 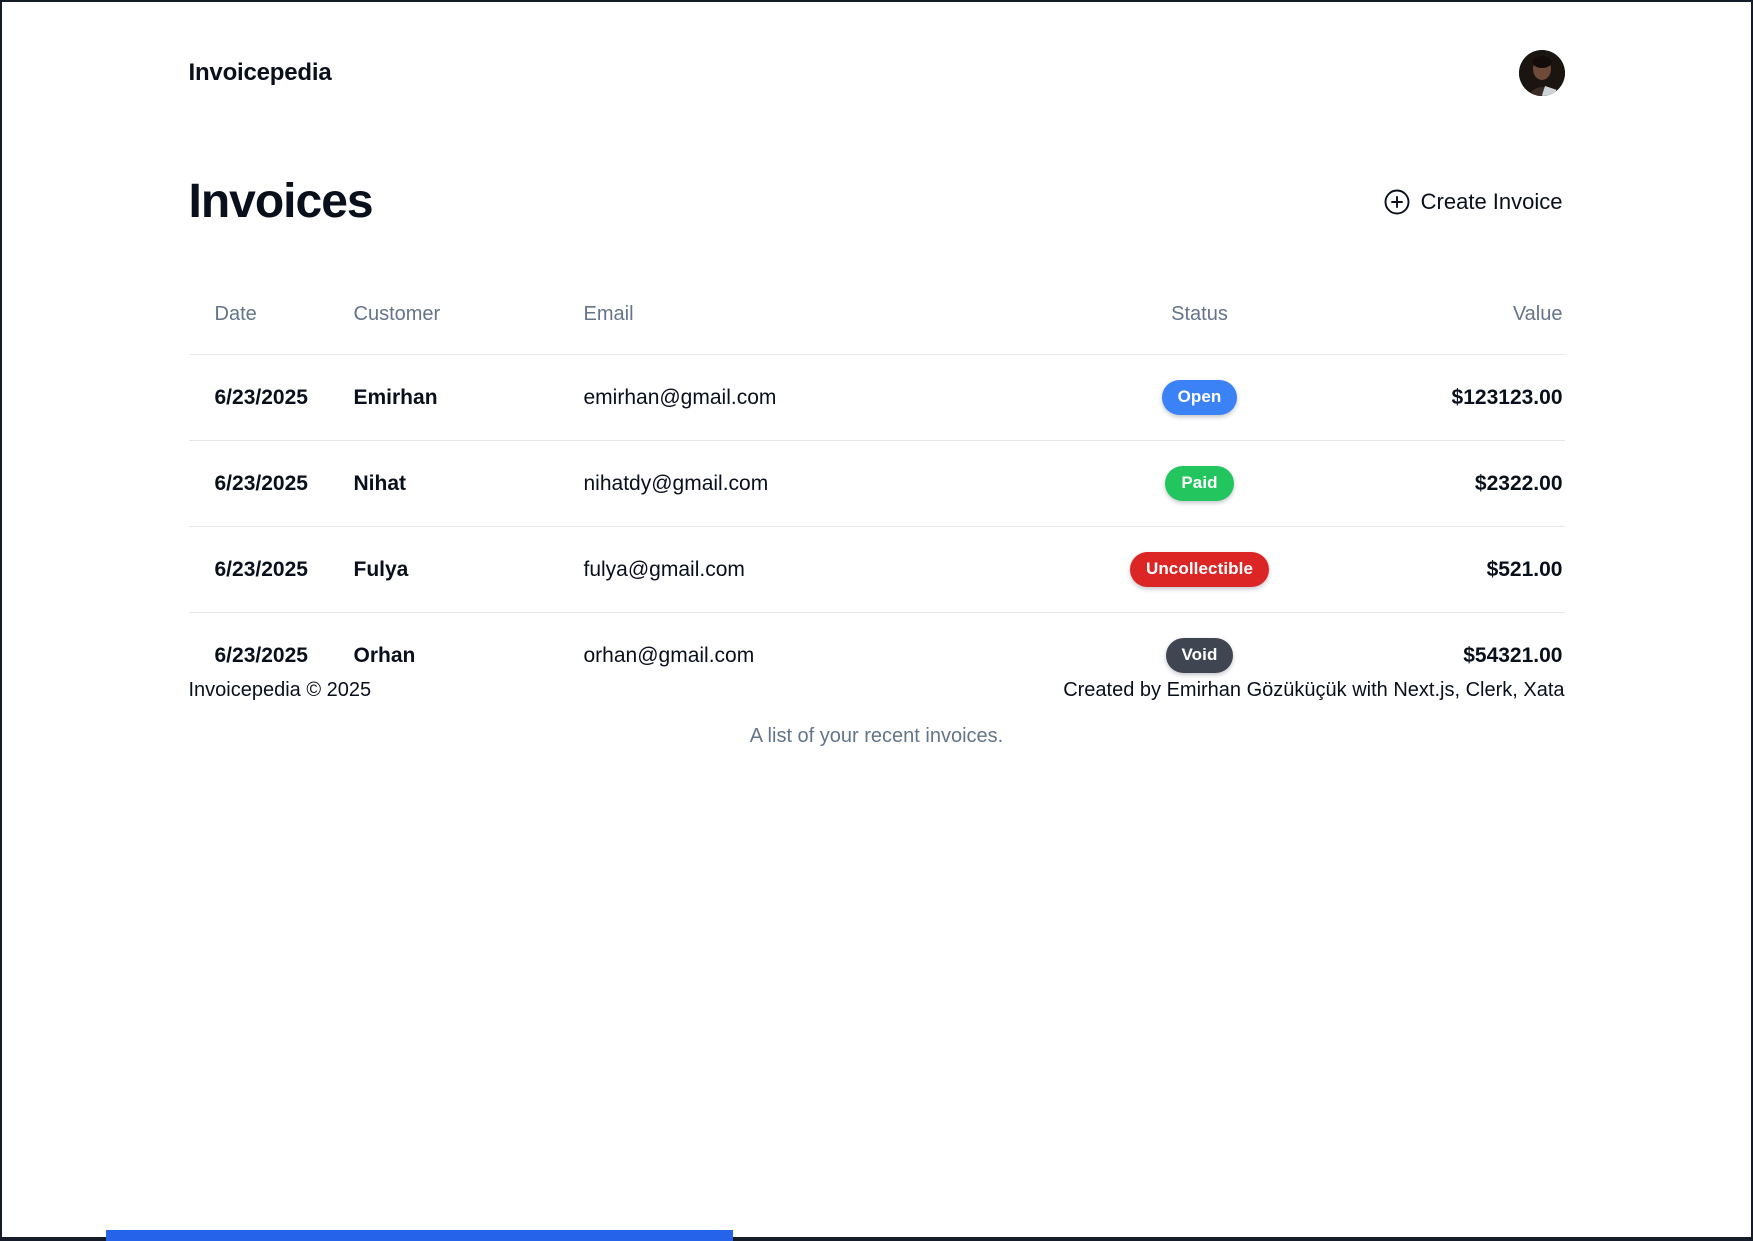 What do you see at coordinates (1507, 397) in the screenshot?
I see `invoice-value: $123123.00` at bounding box center [1507, 397].